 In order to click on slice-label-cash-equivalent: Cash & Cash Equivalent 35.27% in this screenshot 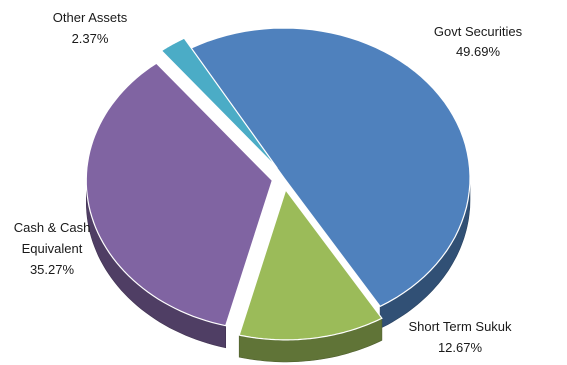, I will do `click(52, 248)`.